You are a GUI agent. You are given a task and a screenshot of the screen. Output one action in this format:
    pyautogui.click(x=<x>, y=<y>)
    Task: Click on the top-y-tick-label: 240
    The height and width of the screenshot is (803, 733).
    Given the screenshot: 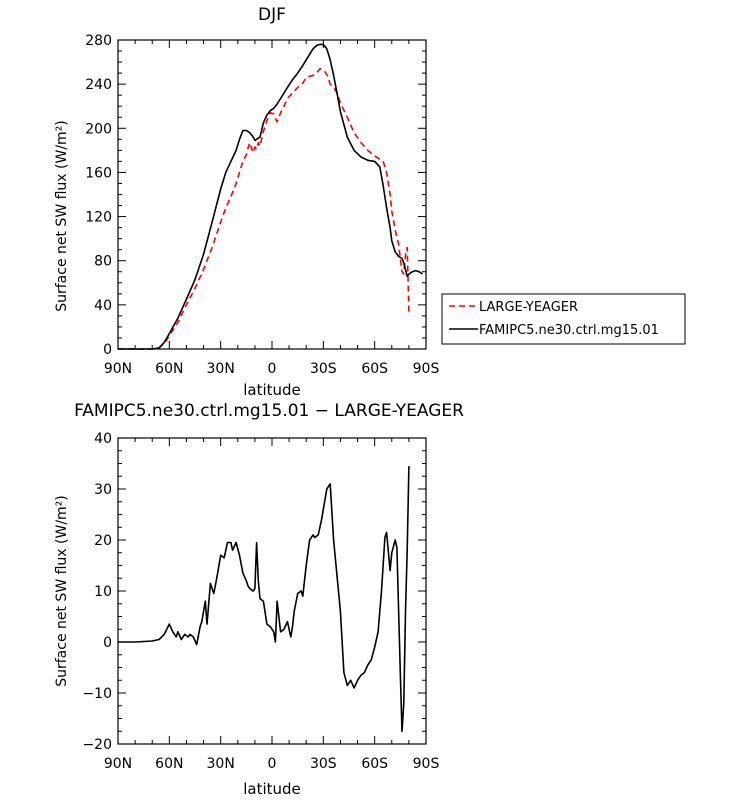 What is the action you would take?
    pyautogui.click(x=98, y=85)
    